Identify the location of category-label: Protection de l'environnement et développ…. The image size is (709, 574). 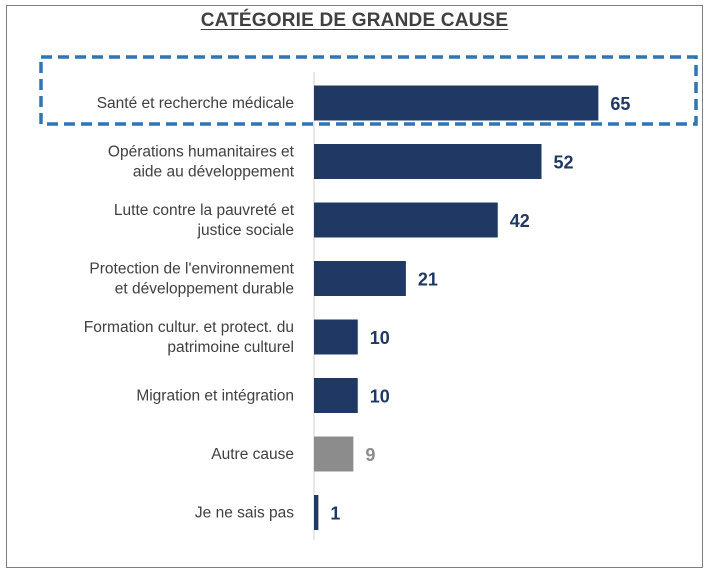
(191, 279).